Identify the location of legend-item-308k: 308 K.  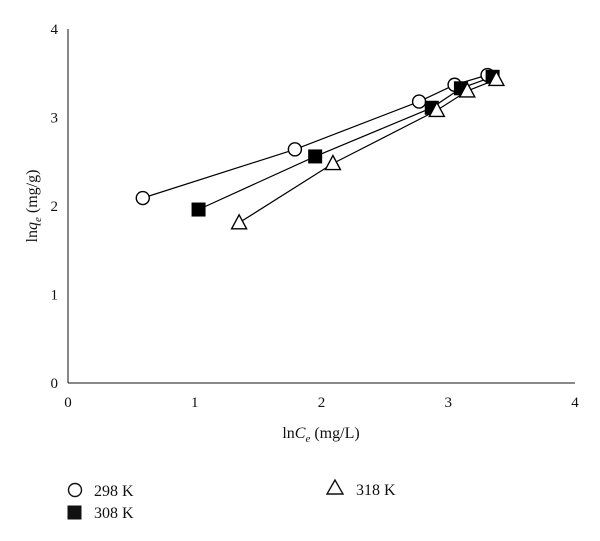
(100, 513).